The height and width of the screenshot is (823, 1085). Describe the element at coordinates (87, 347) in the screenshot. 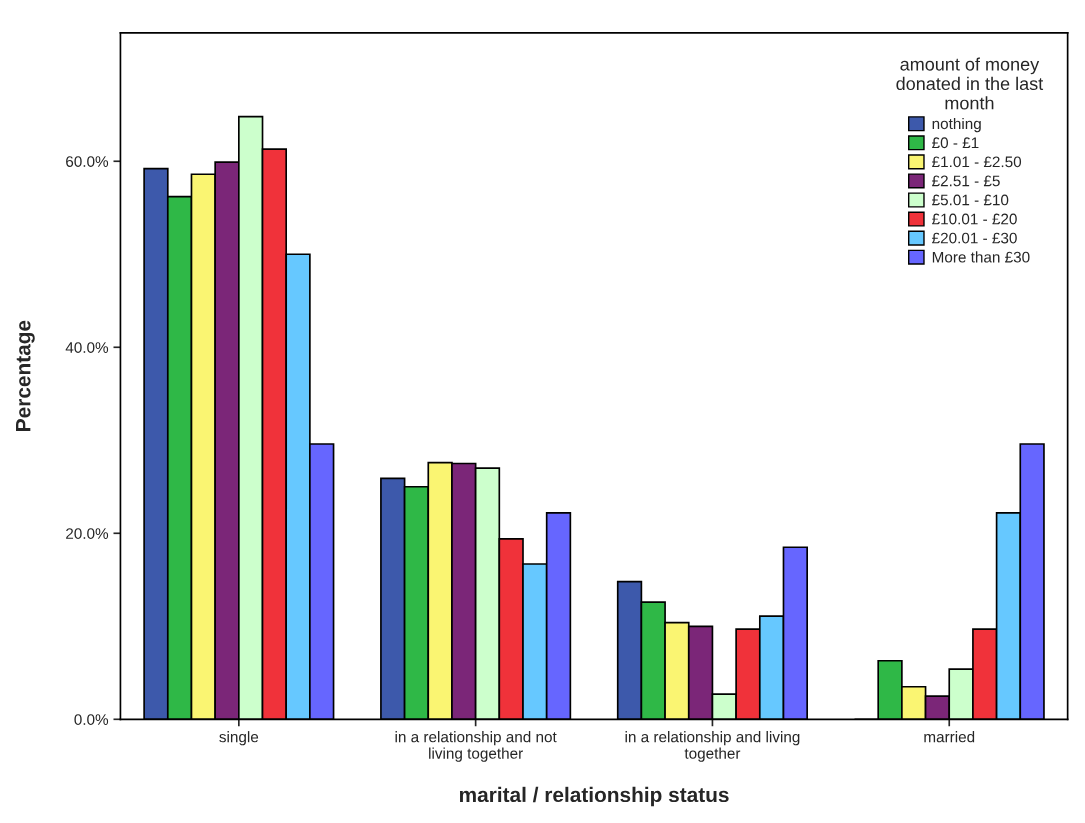

I see `y-tick-label: 40.0%` at that location.